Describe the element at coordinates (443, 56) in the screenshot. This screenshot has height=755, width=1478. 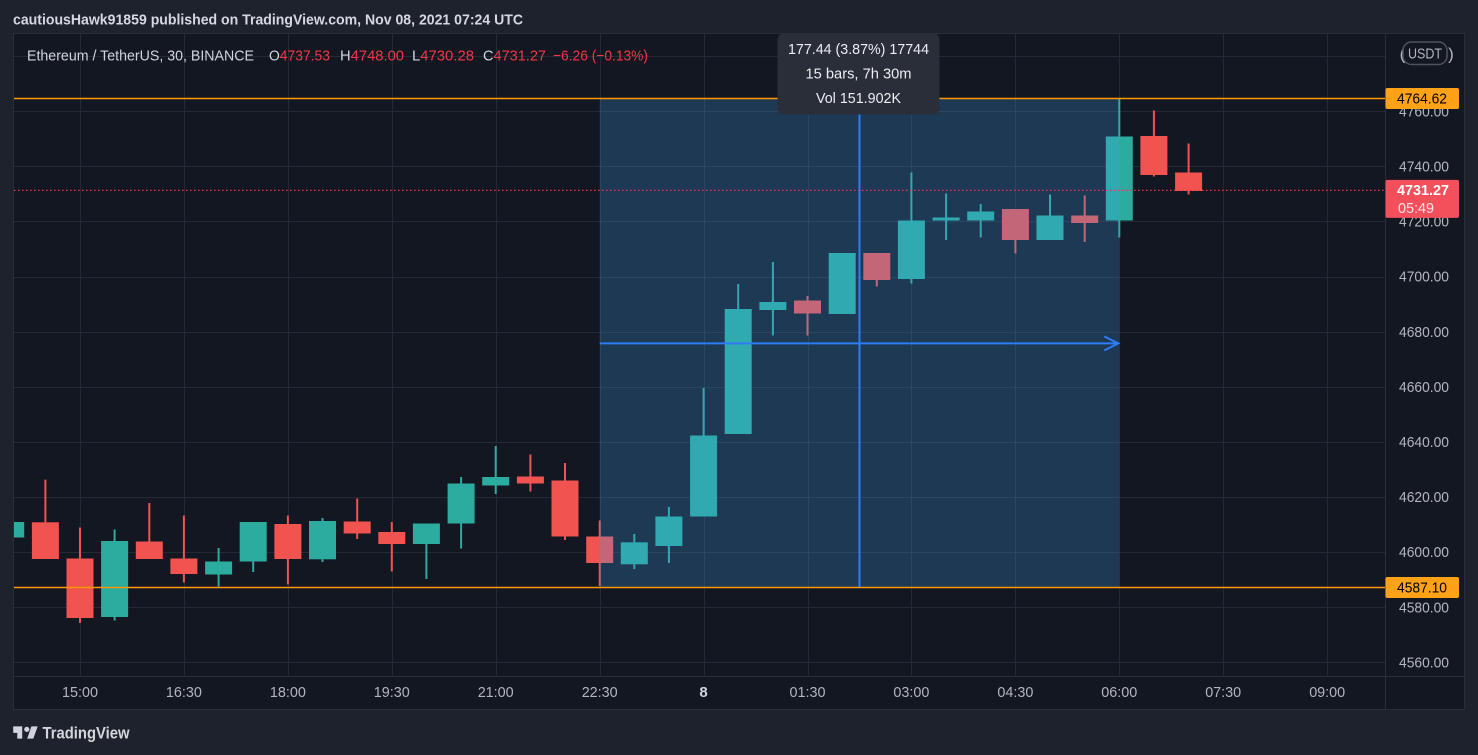
I see `svg-text: L4730.28` at that location.